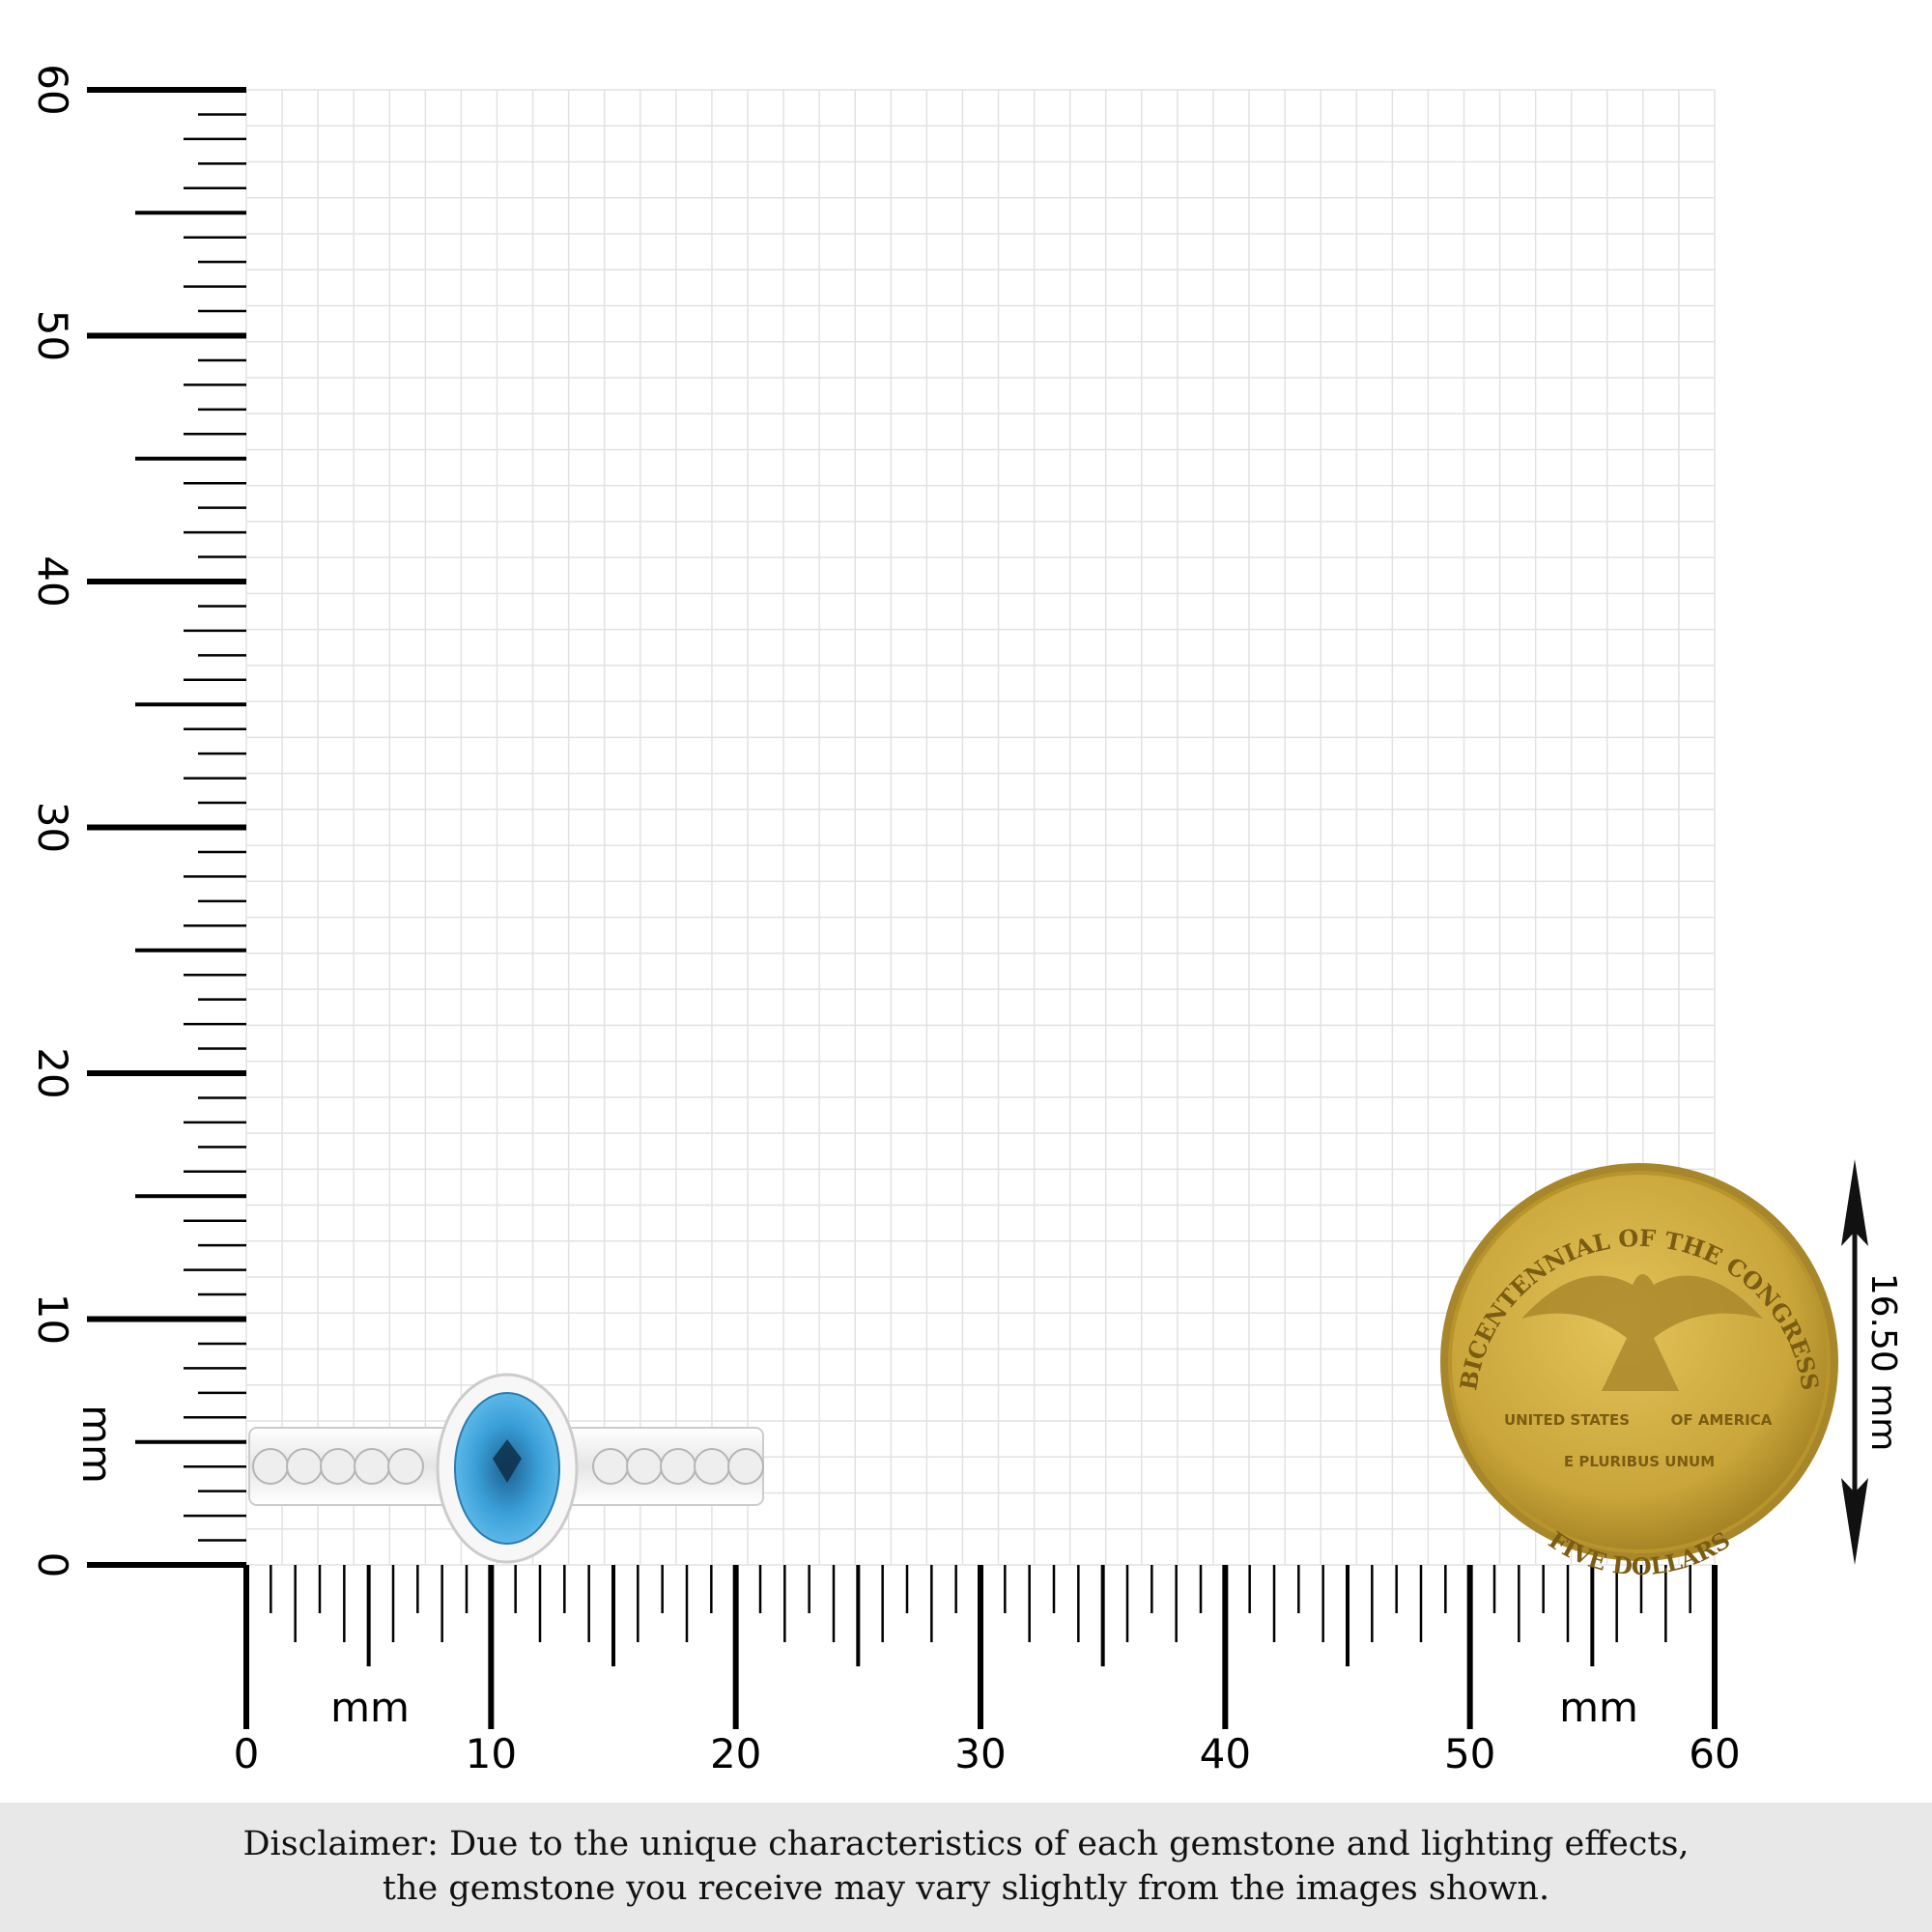  I want to click on x-tick-label: 20, so click(735, 1753).